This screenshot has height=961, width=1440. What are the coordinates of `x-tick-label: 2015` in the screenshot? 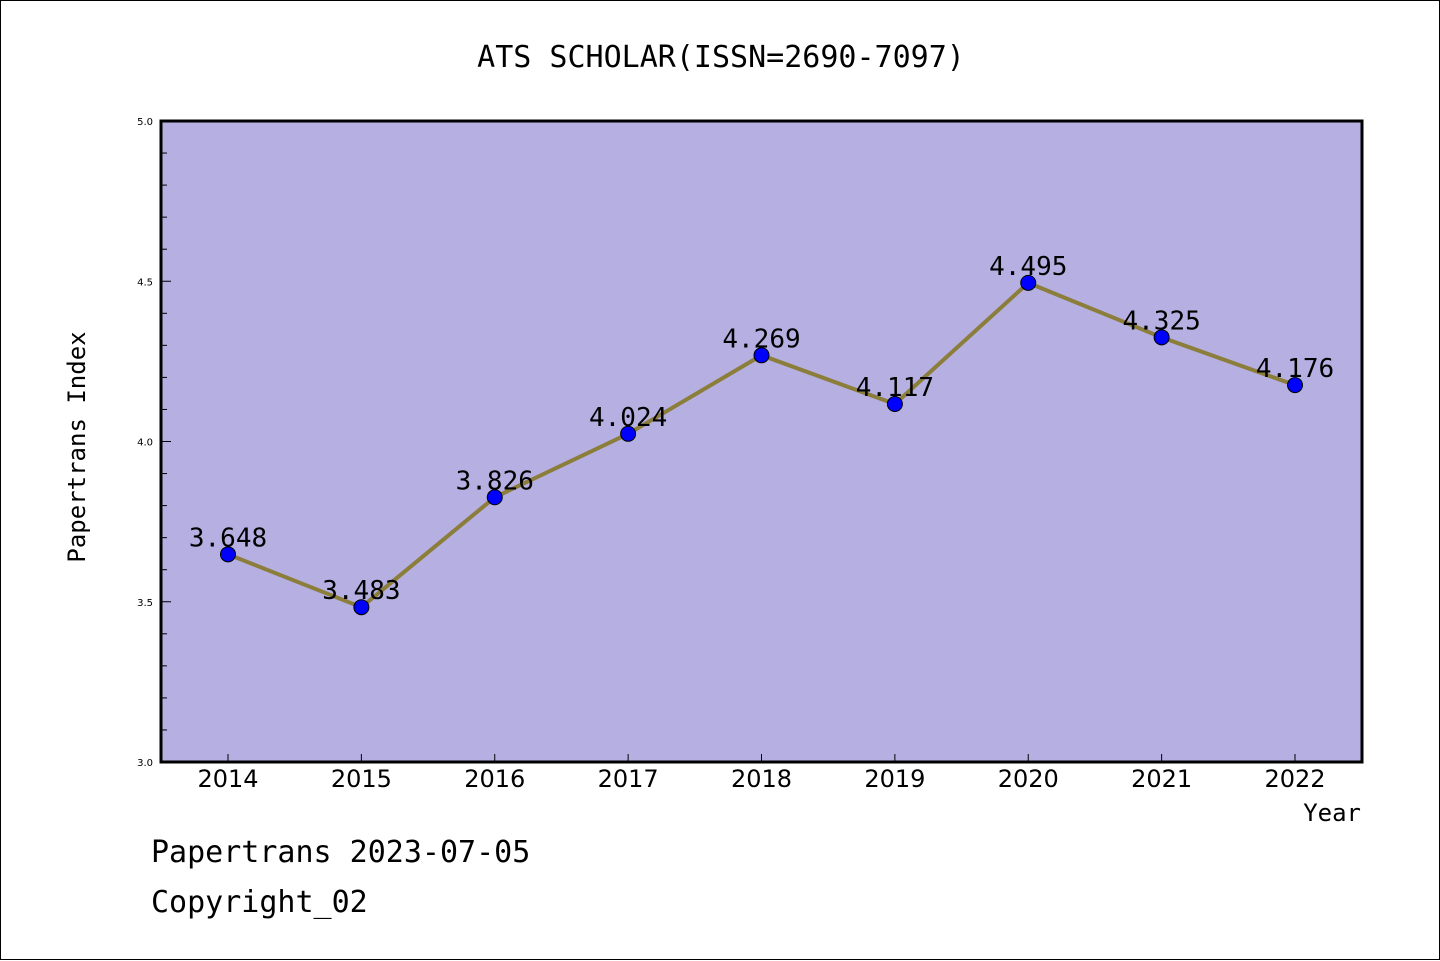 It's located at (361, 779).